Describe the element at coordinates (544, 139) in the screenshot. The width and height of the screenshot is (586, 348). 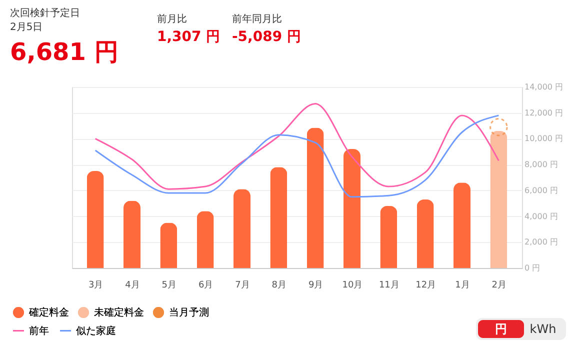
I see `y-tick-label: 10,000 円` at that location.